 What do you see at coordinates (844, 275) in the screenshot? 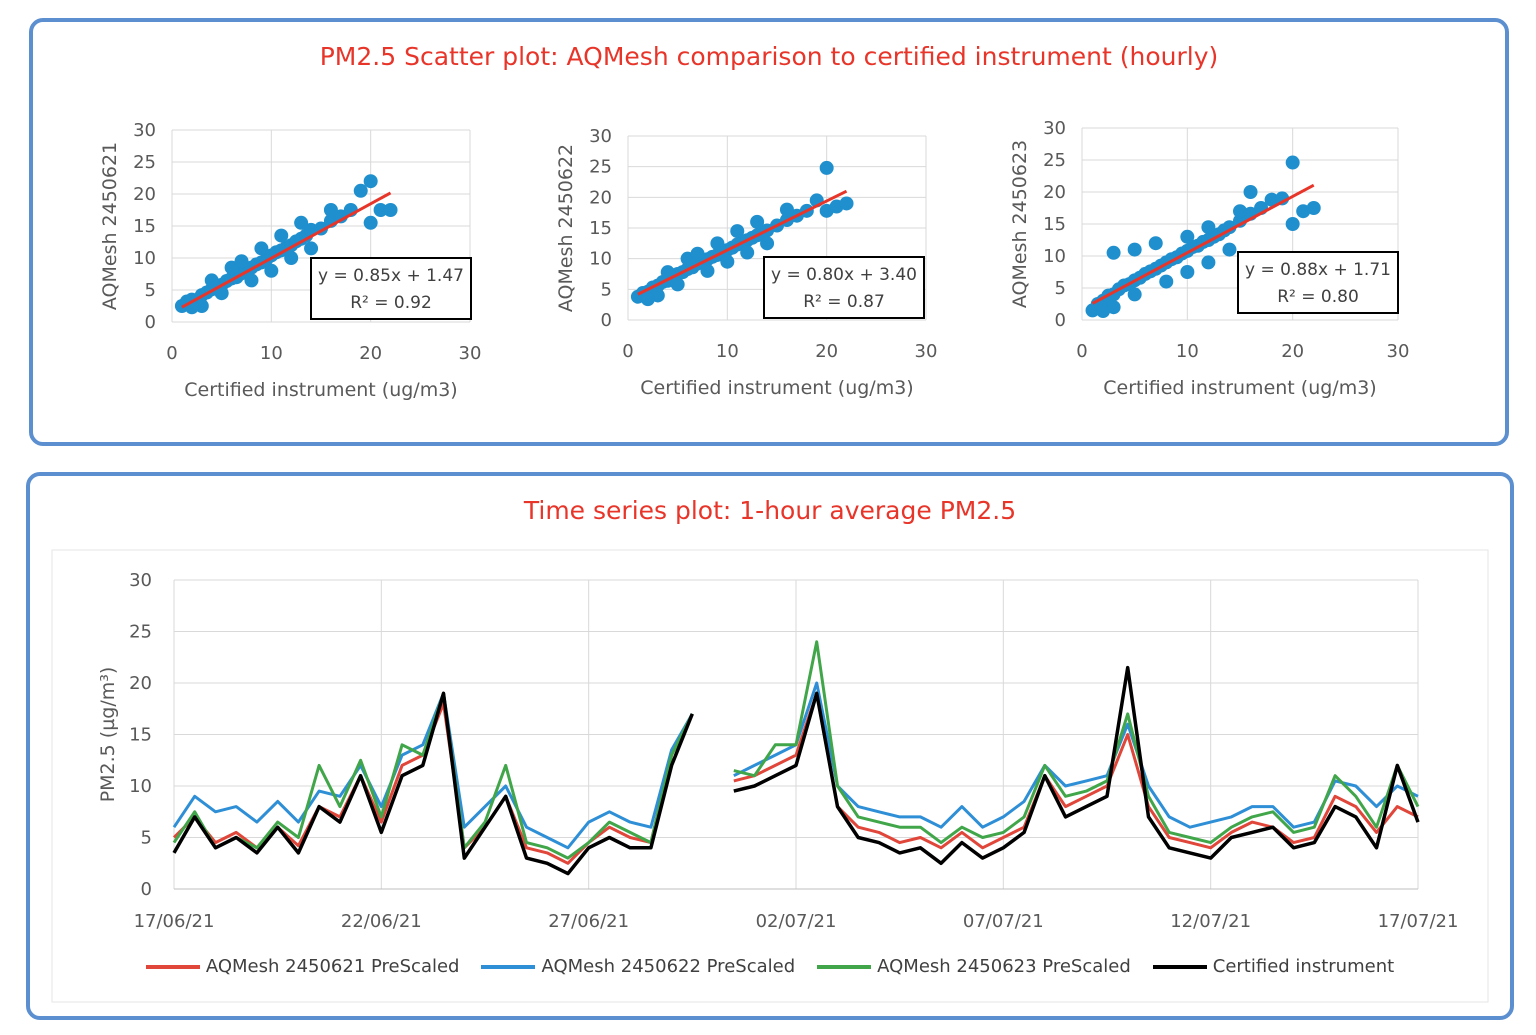
I see `trend-equation: y = 0.80x + 3.40` at bounding box center [844, 275].